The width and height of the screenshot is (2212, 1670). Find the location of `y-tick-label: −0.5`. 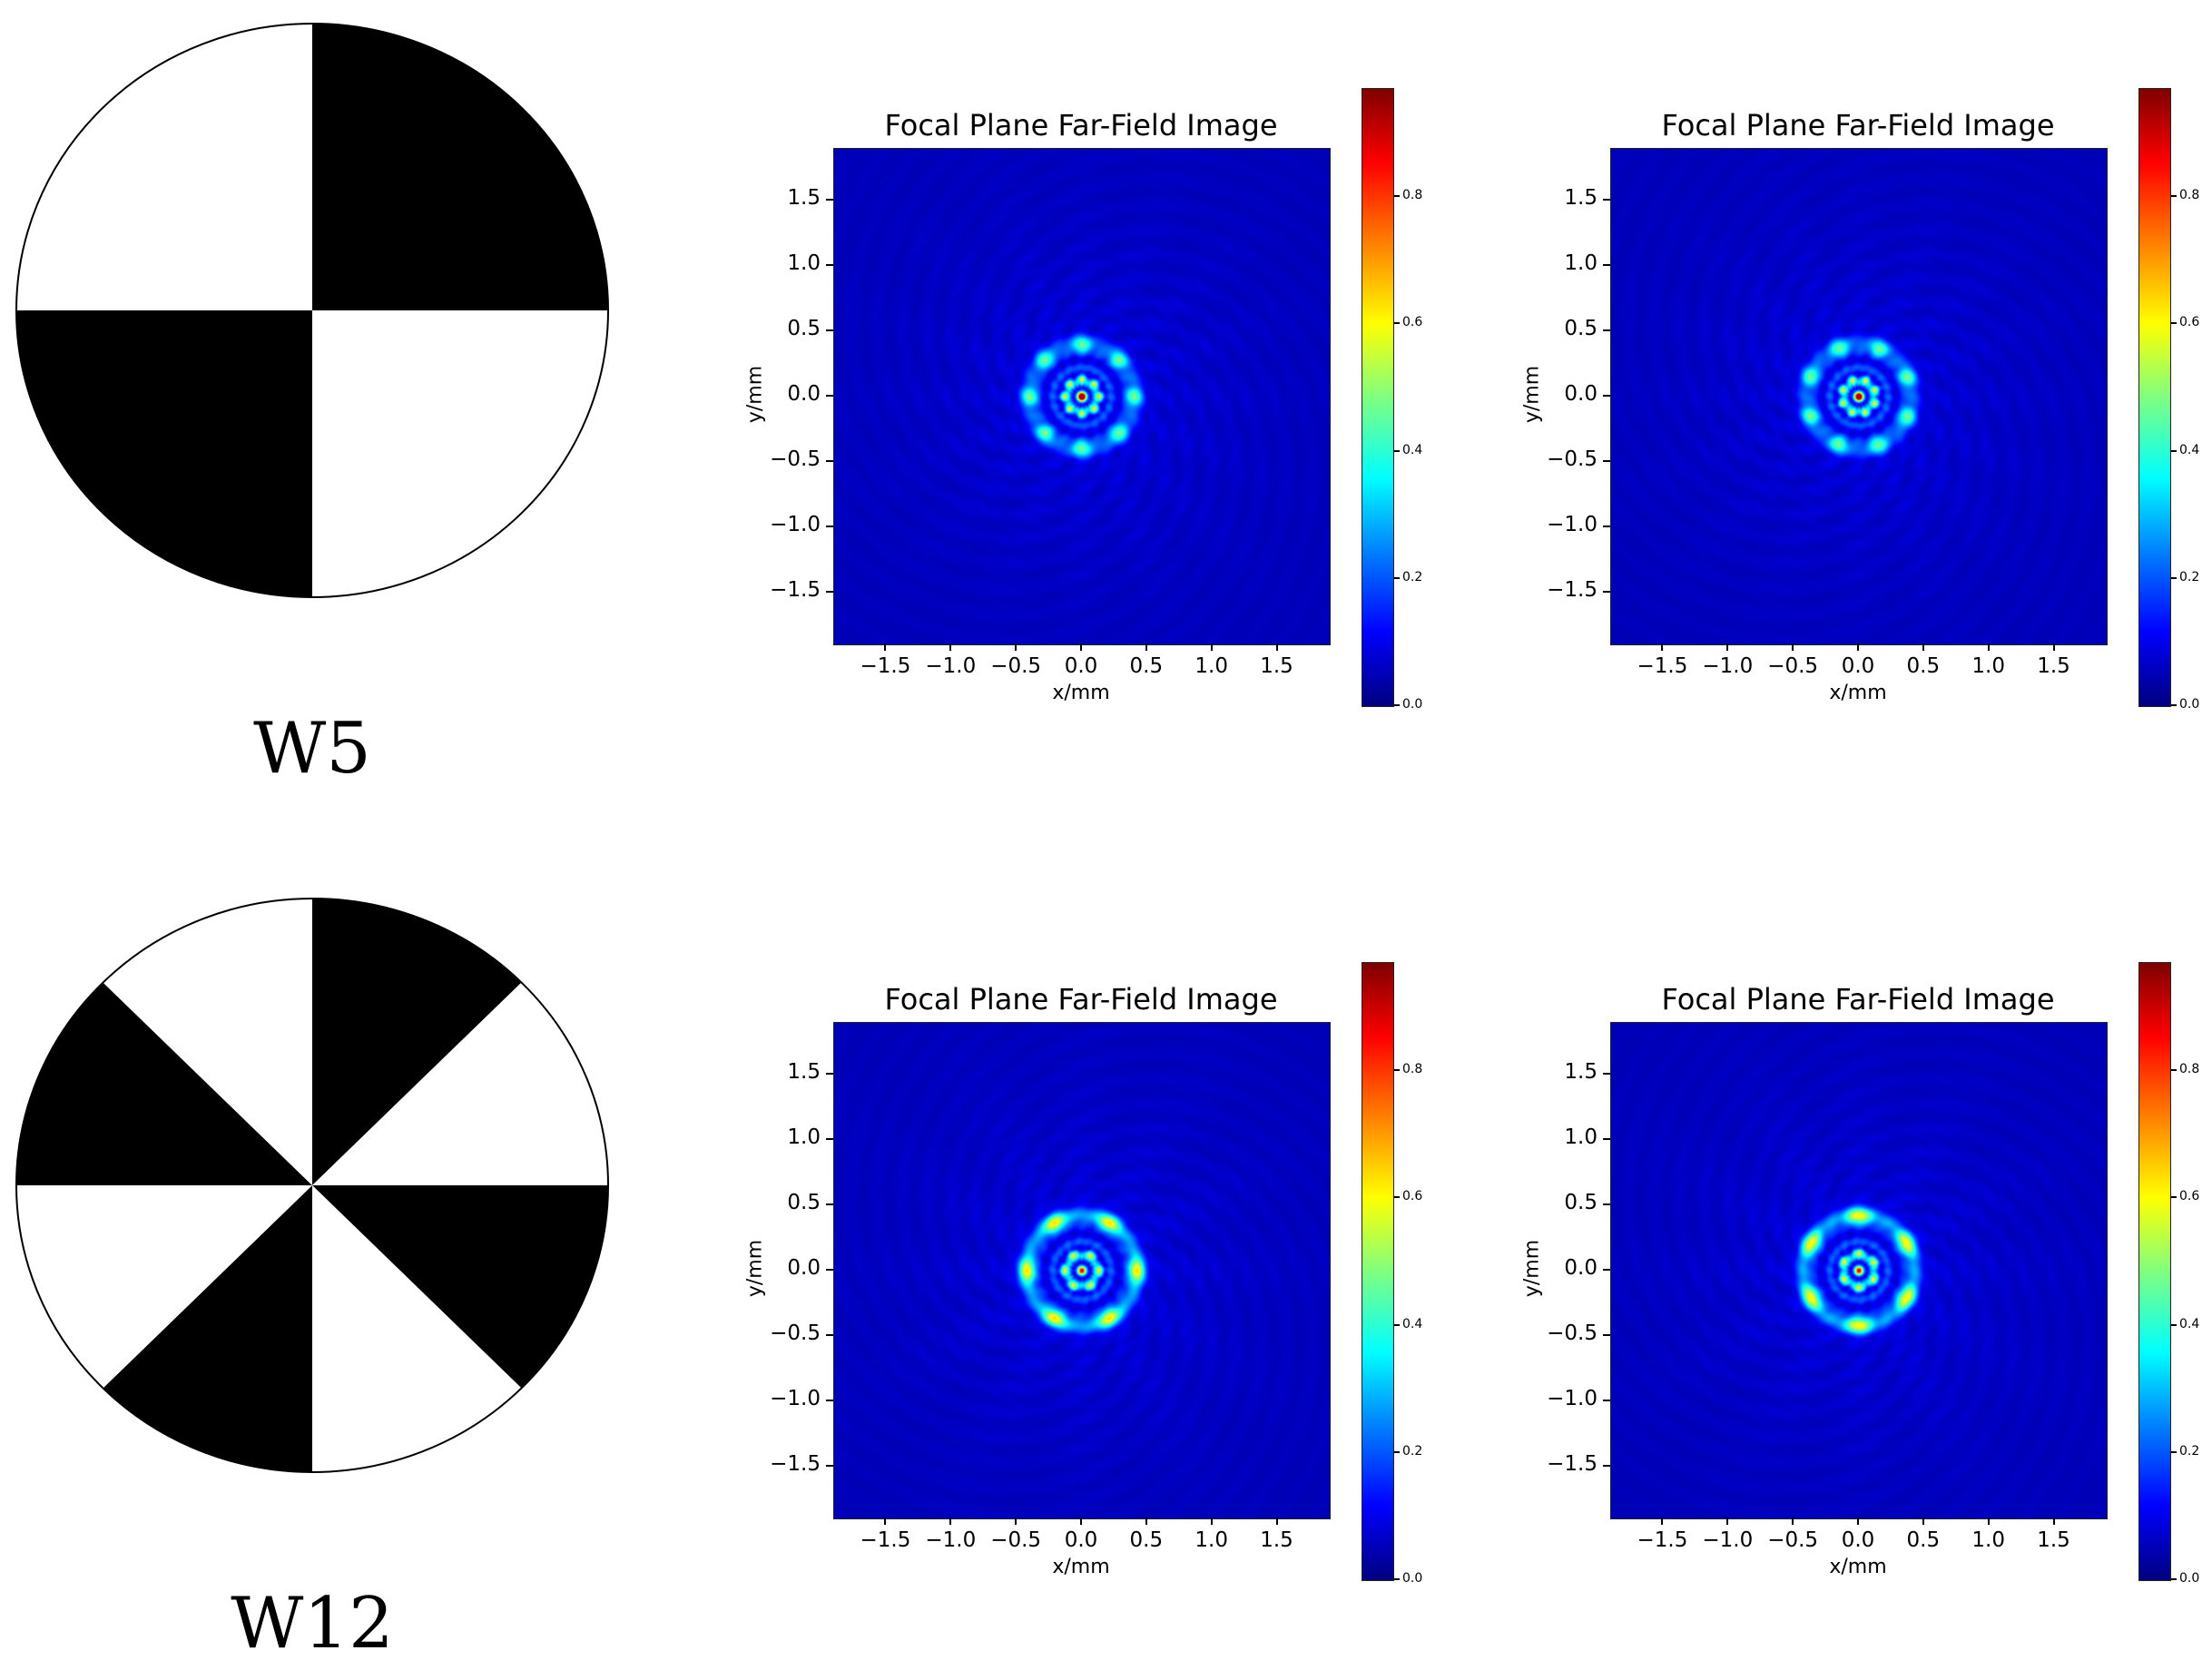

y-tick-label: −0.5 is located at coordinates (1572, 459).